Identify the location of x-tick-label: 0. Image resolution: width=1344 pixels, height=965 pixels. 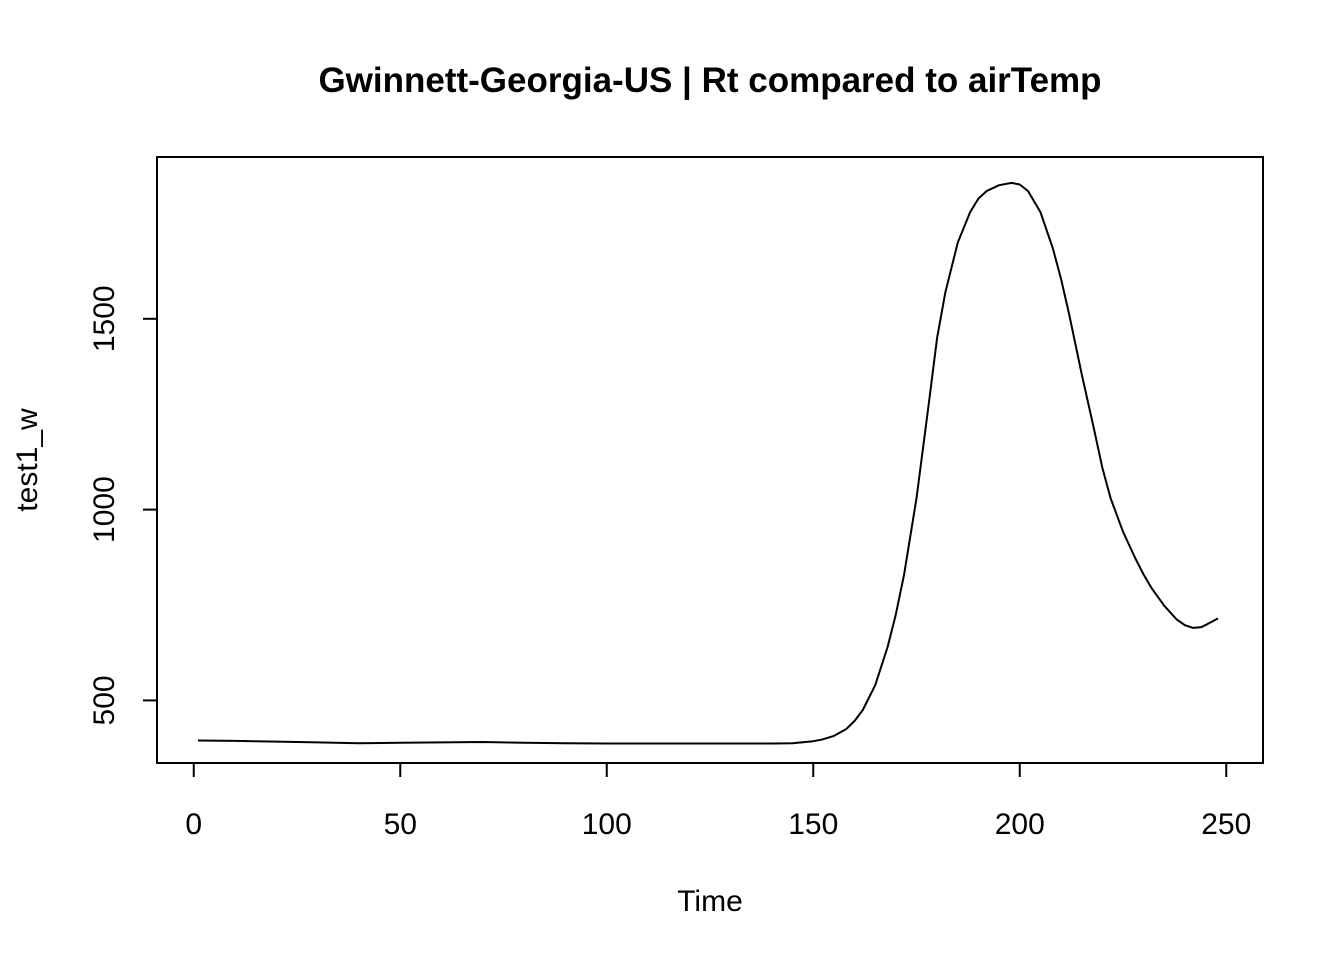
(193, 824).